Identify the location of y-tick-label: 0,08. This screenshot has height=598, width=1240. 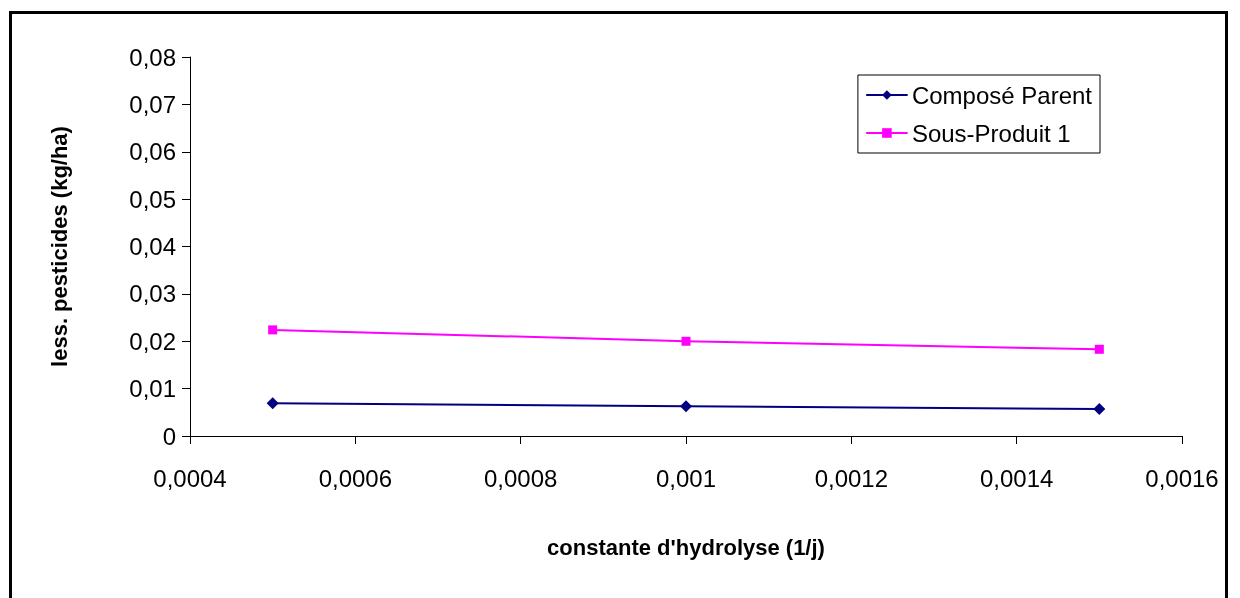
(152, 57).